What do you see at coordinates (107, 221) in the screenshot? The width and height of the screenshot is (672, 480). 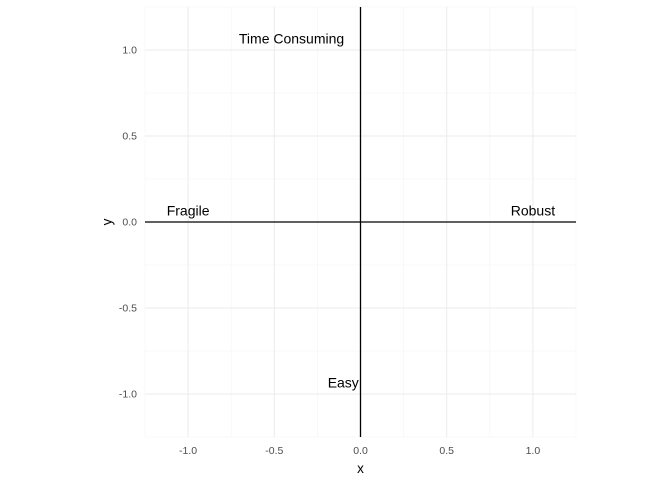 I see `y-axis-title: y` at bounding box center [107, 221].